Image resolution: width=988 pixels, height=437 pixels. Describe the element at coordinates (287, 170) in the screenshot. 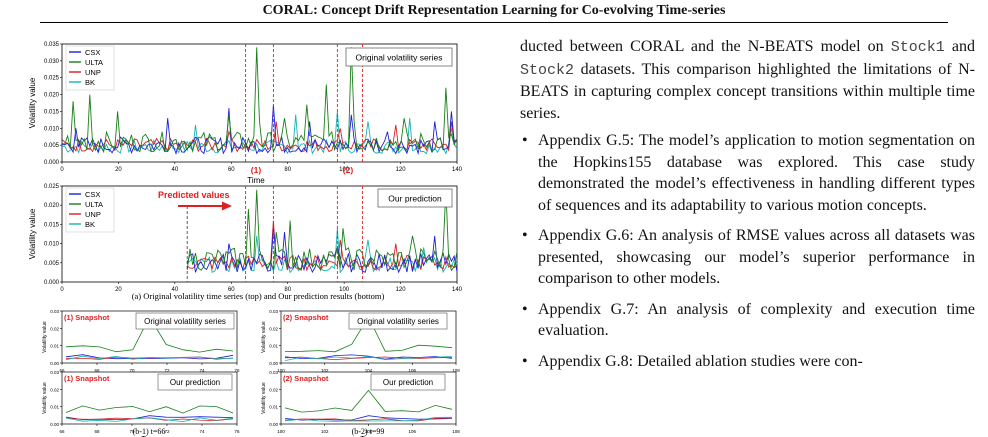

I see `panel-original-x-tick-label: 80` at that location.